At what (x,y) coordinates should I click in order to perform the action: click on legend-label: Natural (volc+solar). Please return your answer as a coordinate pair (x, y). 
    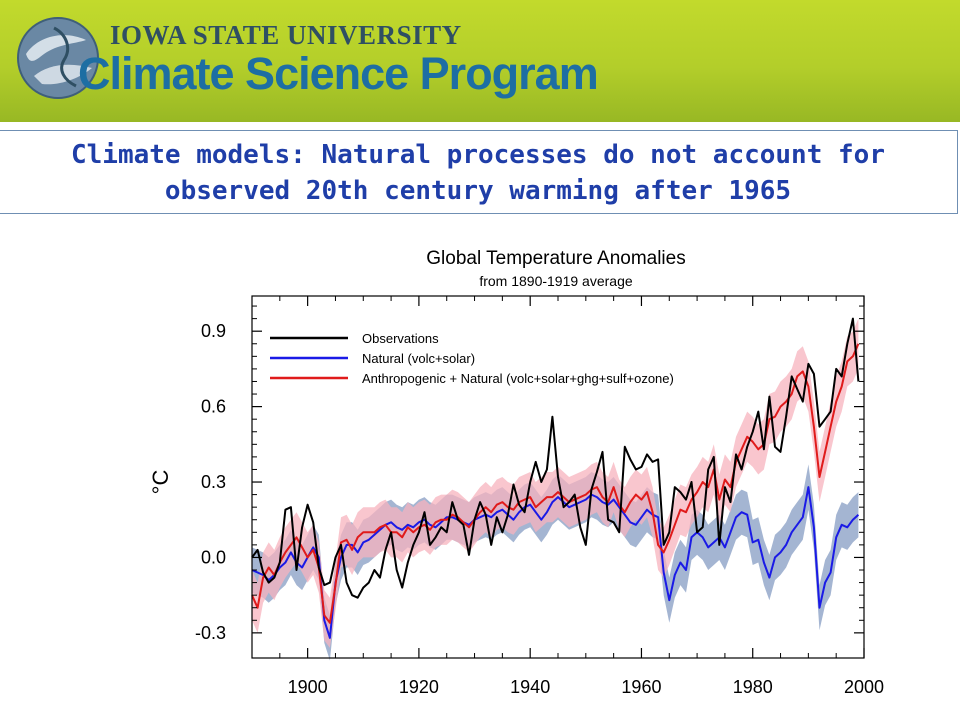
    Looking at the image, I should click on (418, 358).